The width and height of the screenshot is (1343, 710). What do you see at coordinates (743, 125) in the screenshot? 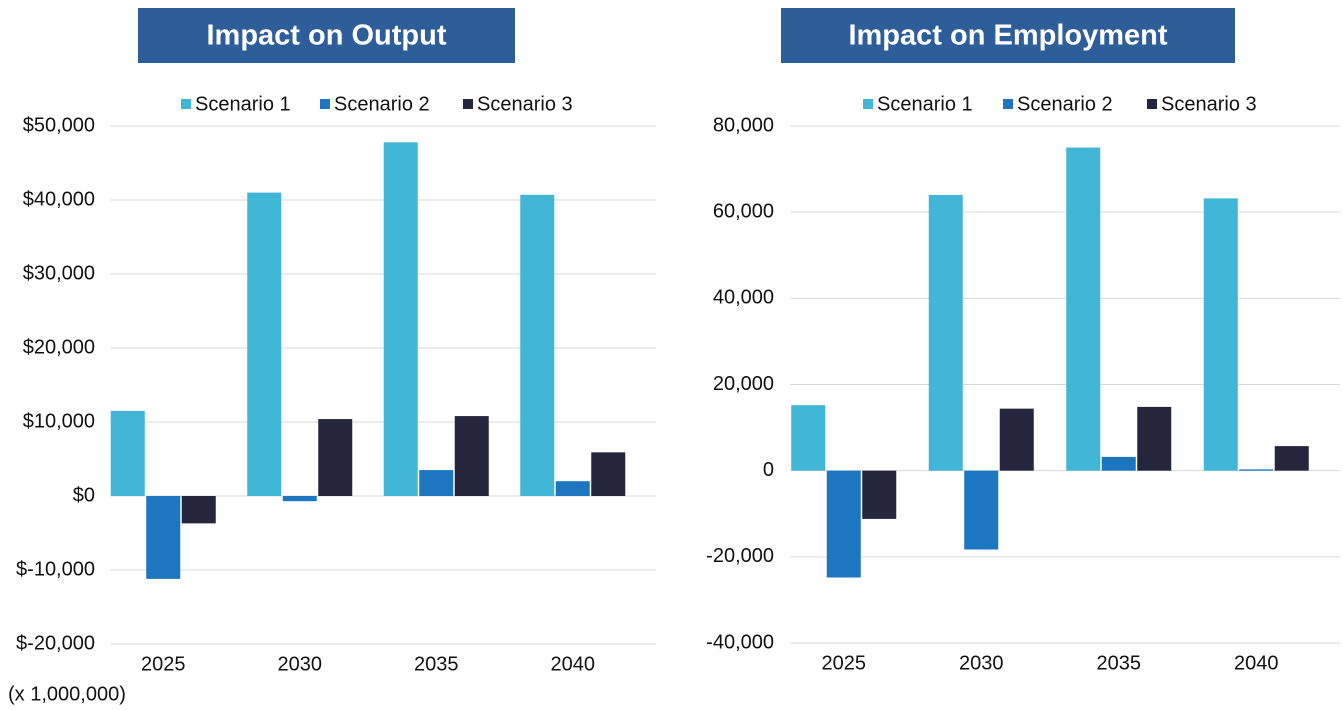
I see `y-tick-label: 80,000` at bounding box center [743, 125].